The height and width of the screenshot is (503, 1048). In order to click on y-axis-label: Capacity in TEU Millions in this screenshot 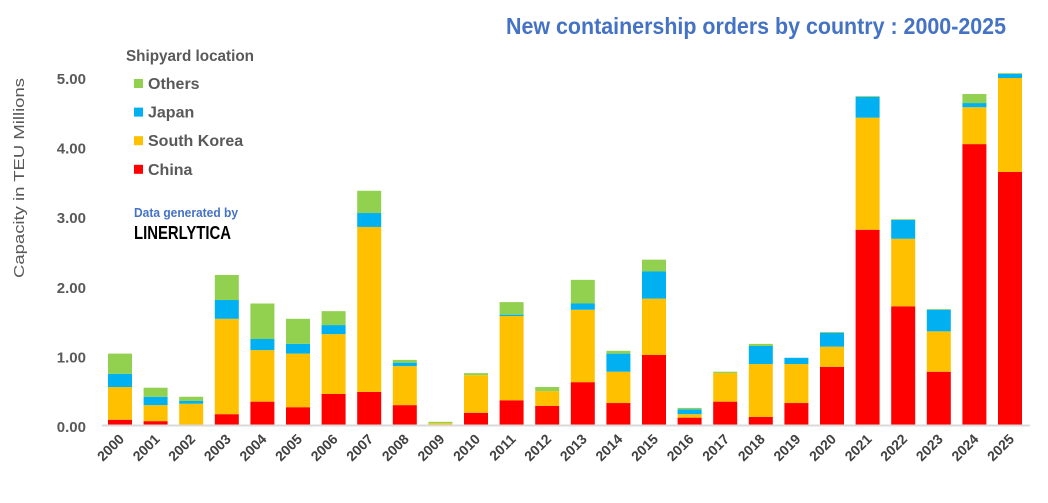, I will do `click(19, 178)`.